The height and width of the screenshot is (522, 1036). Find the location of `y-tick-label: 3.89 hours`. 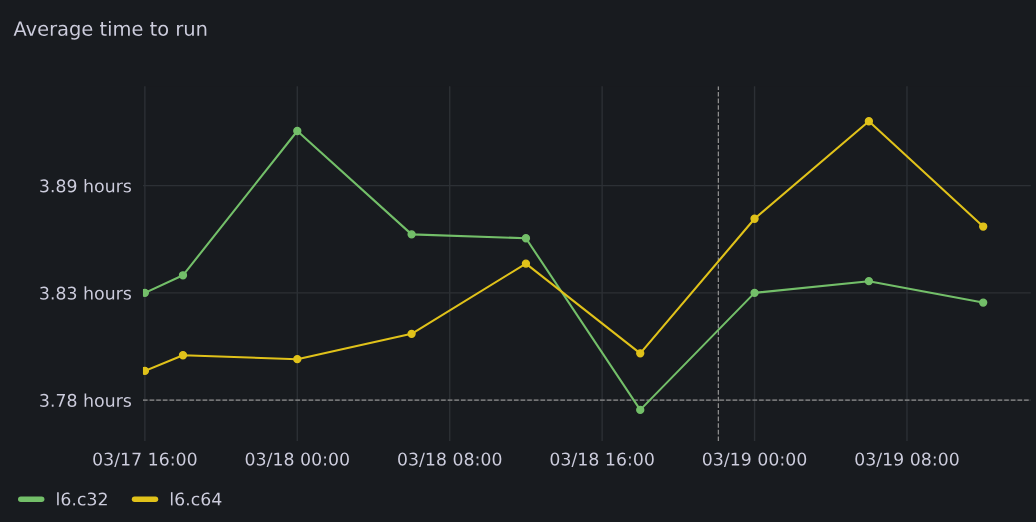

y-tick-label: 3.89 hours is located at coordinates (86, 186).